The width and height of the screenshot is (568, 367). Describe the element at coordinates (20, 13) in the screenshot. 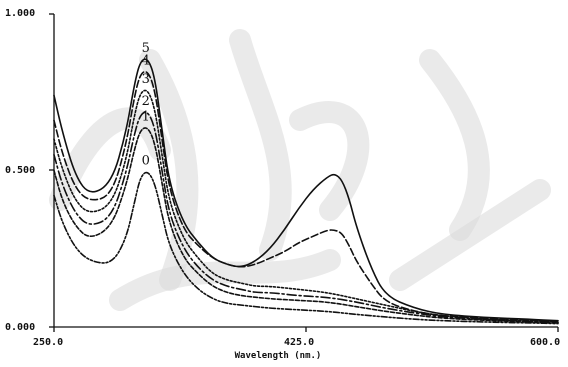

I see `y-tick-label-top: 1.000` at that location.